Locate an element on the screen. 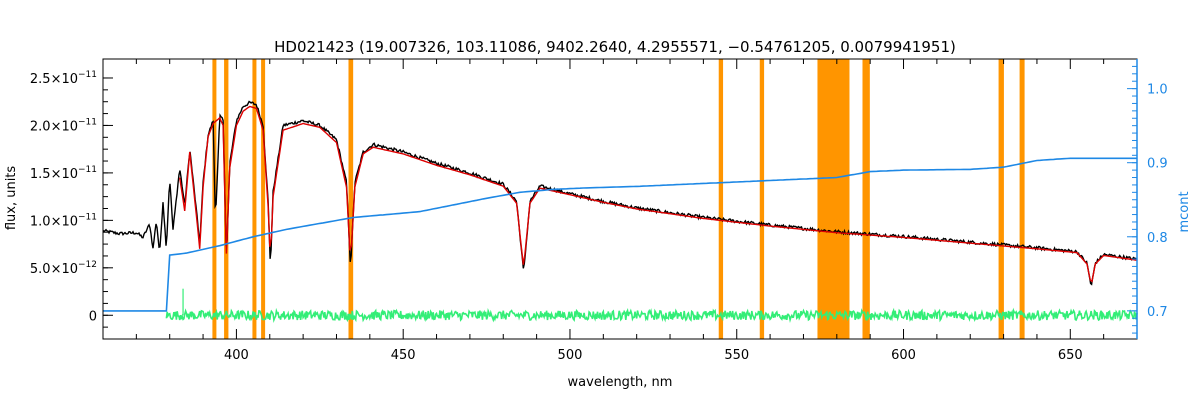  y2-tick-label: 0.7 is located at coordinates (1157, 312).